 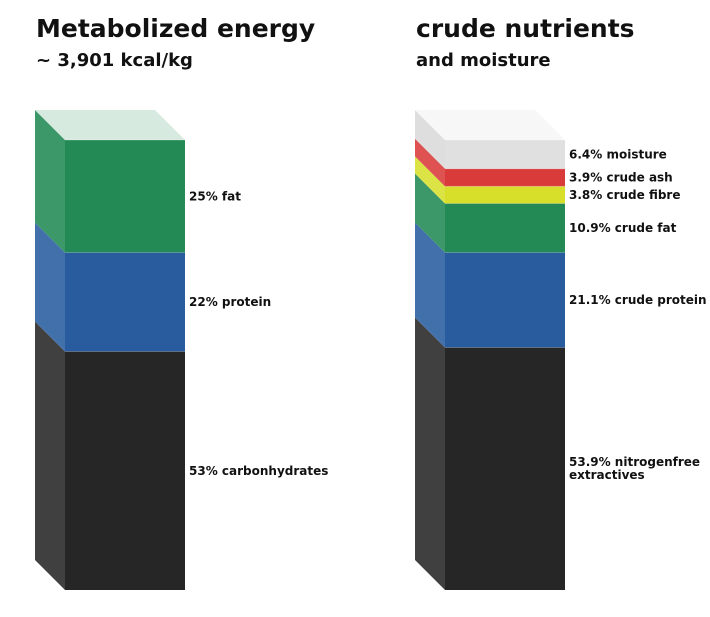 What do you see at coordinates (114, 60) in the screenshot?
I see `chart-subtitle-energy: ~ 3,901 kcal/kg` at bounding box center [114, 60].